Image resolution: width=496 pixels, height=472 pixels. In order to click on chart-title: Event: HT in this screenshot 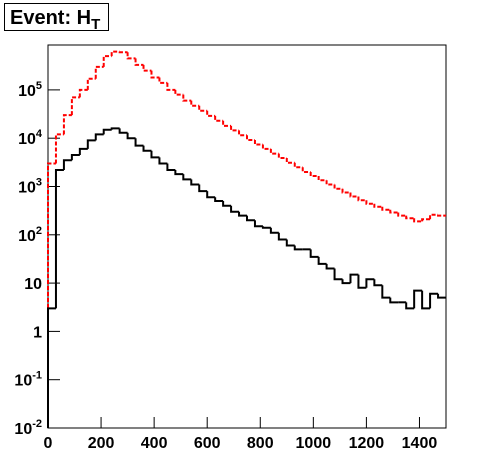, I will do `click(55, 20)`.